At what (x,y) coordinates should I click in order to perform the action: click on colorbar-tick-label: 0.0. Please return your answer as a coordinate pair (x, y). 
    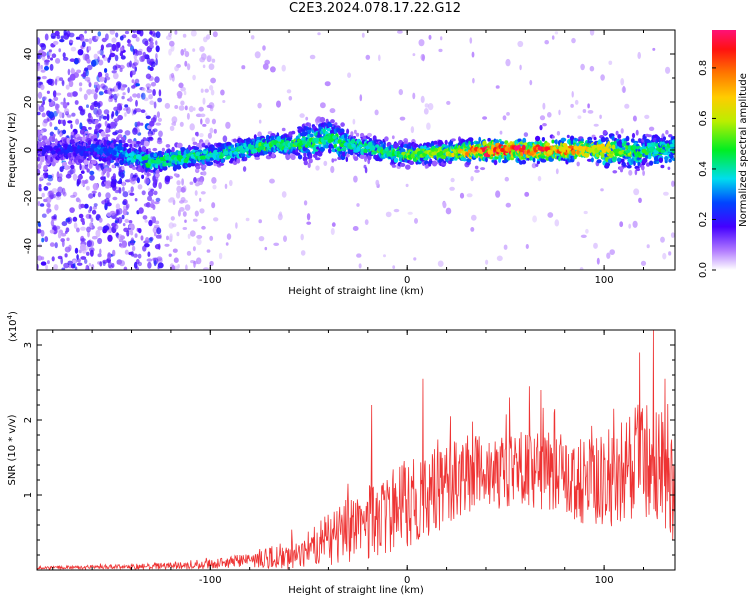
    Looking at the image, I should click on (703, 270).